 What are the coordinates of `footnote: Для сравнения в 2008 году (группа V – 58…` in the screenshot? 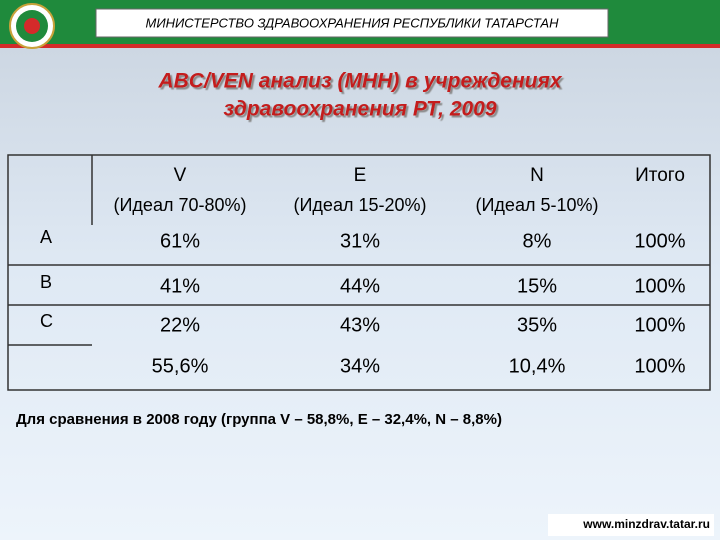 It's located at (259, 419).